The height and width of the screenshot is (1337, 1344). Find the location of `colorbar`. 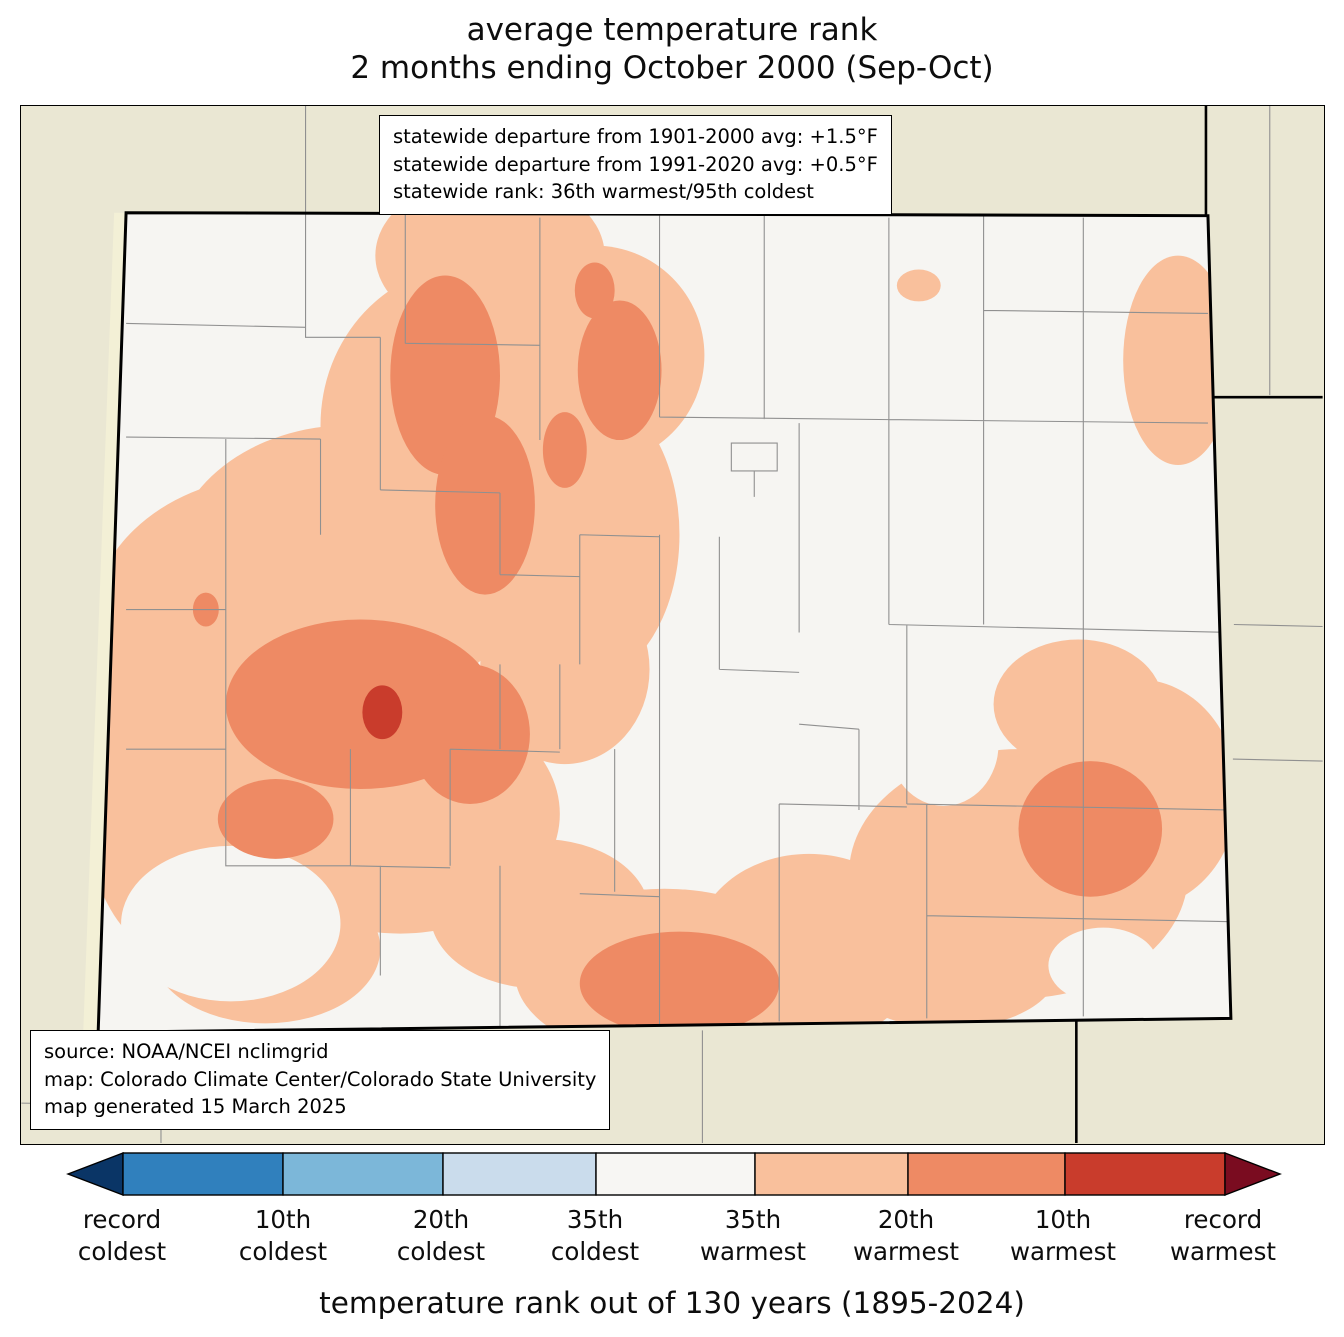

colorbar is located at coordinates (672, 1174).